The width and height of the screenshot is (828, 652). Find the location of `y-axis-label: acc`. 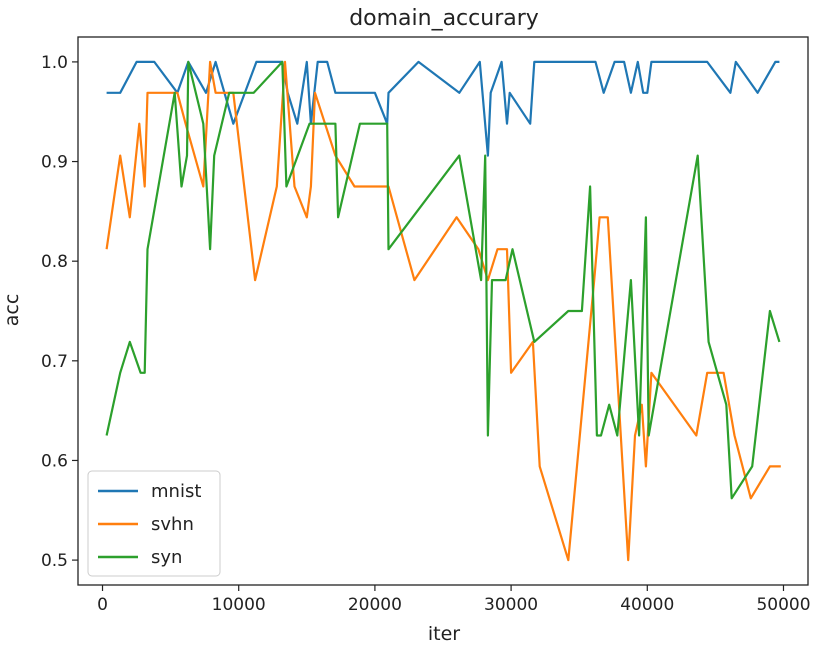

y-axis-label: acc is located at coordinates (12, 310).